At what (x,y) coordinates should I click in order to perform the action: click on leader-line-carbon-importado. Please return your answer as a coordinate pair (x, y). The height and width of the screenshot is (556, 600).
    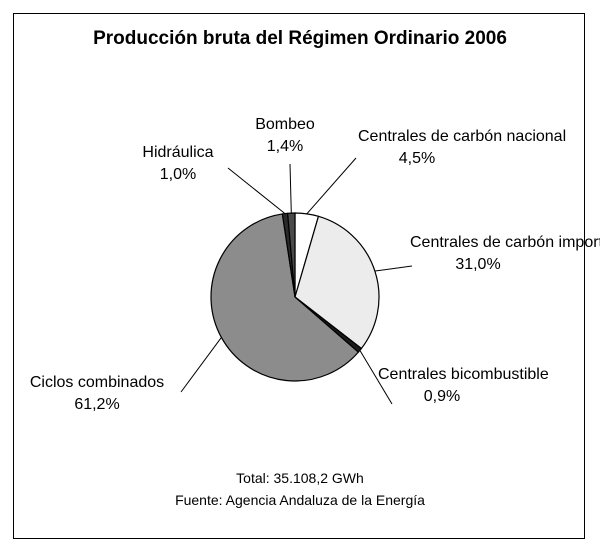
    Looking at the image, I should click on (393, 268).